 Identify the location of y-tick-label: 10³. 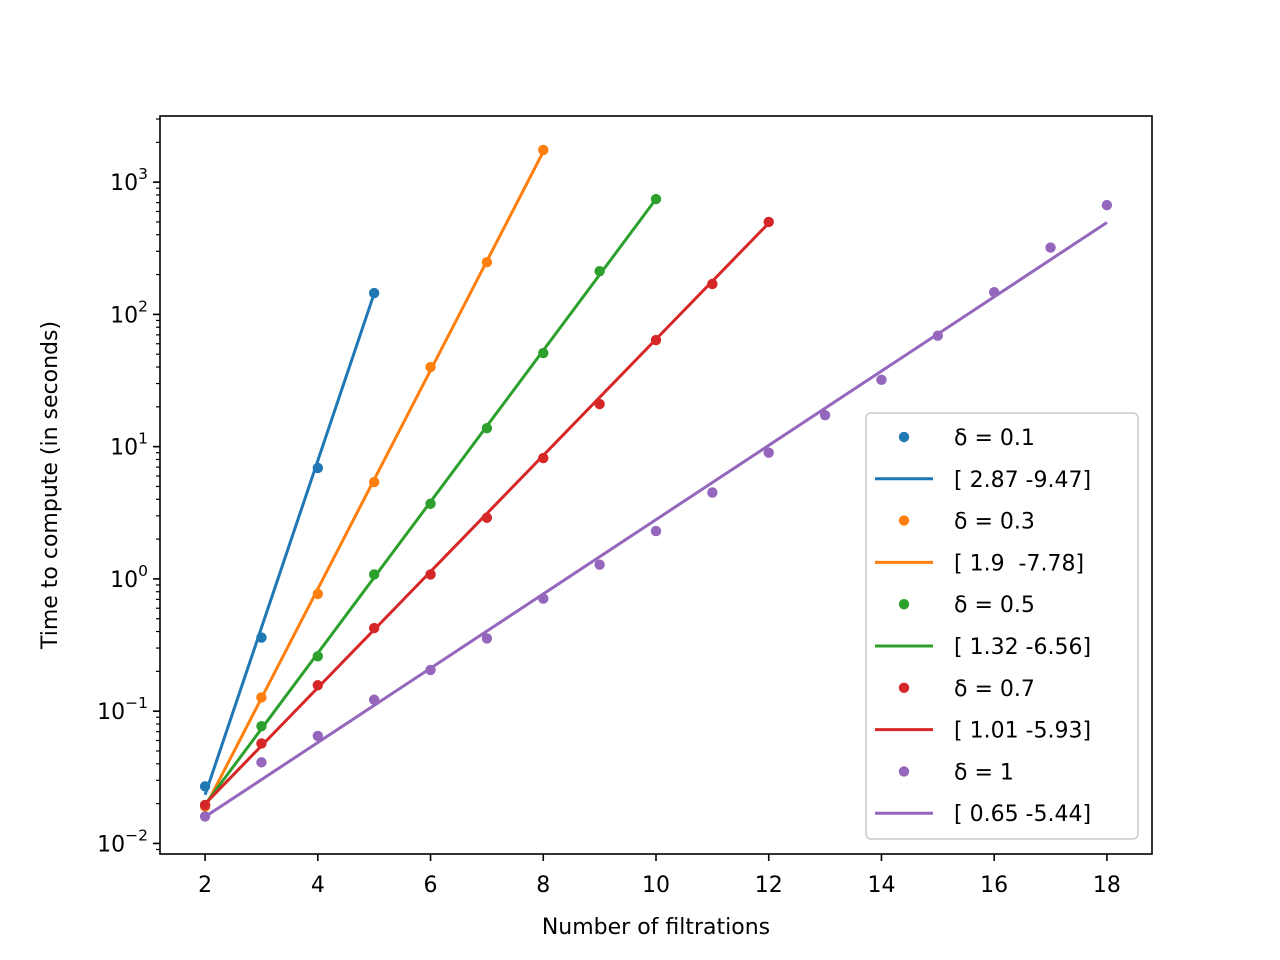
(129, 180).